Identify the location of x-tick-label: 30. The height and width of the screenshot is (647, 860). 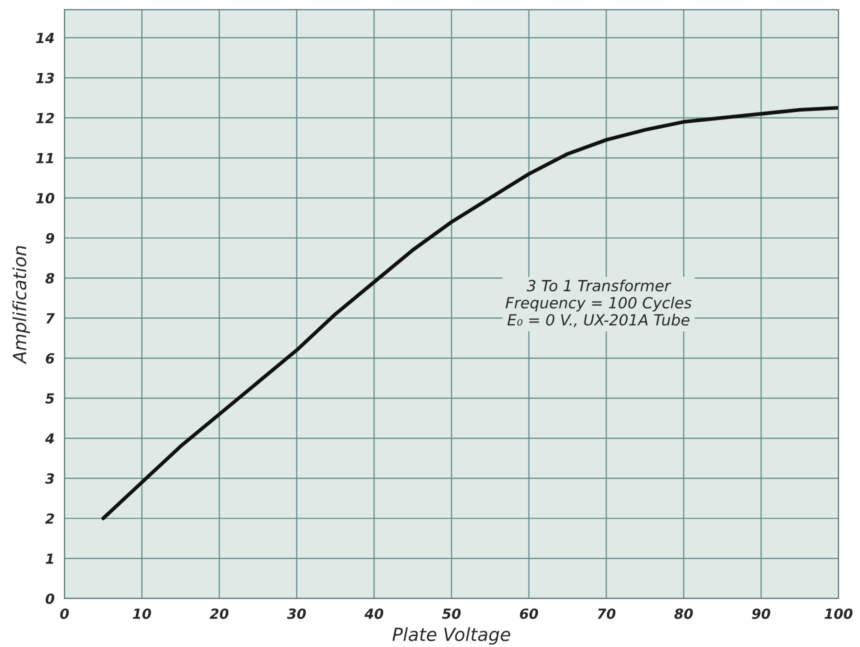
(296, 613).